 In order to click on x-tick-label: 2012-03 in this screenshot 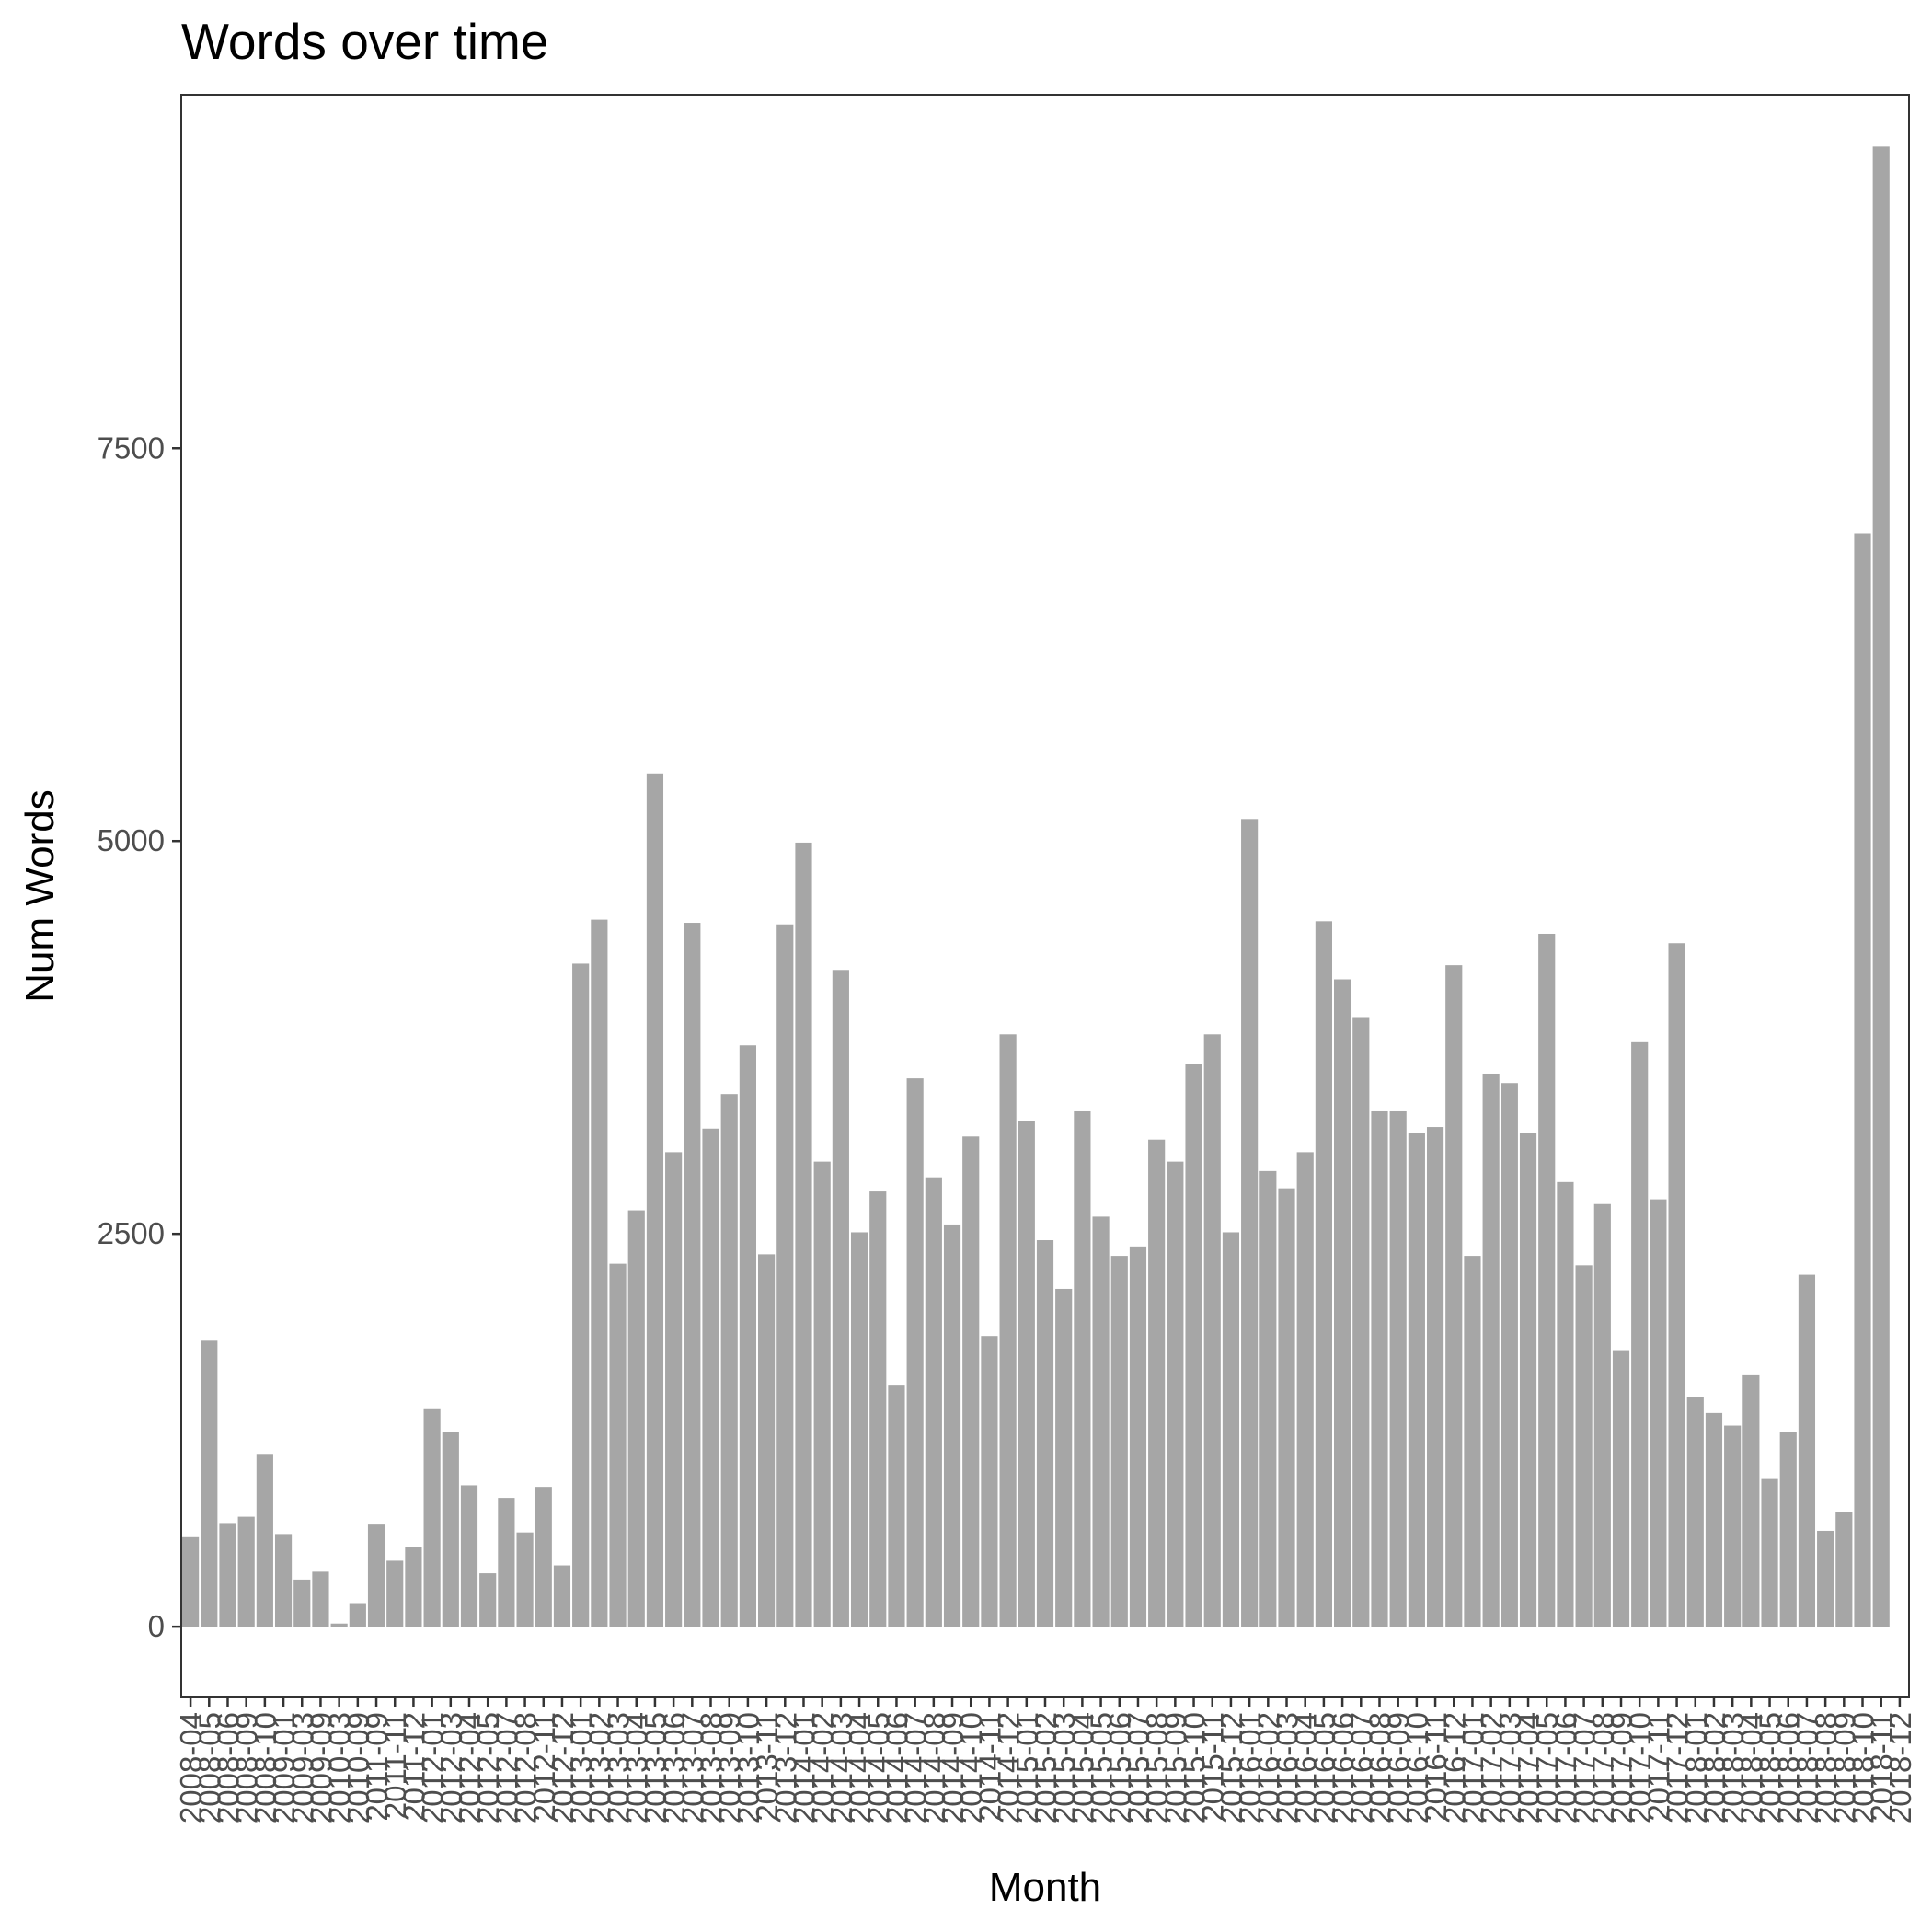, I will do `click(451, 1767)`.